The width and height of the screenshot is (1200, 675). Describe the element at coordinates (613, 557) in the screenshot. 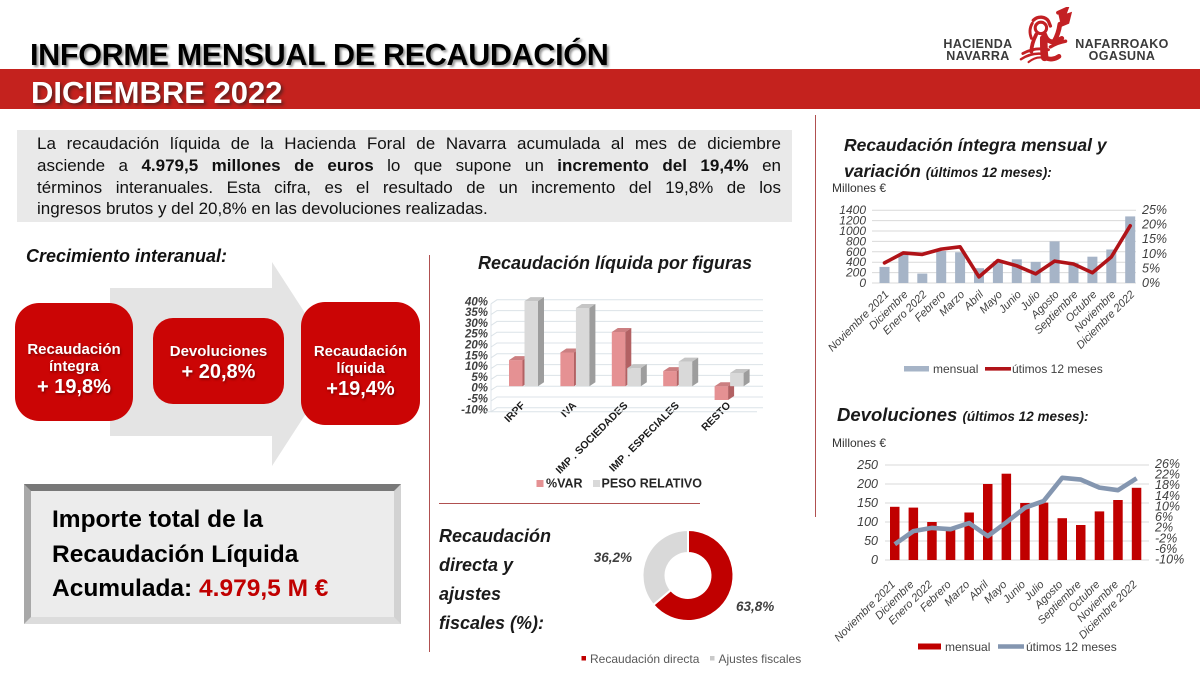

I see `svg-text: 36,2%` at that location.